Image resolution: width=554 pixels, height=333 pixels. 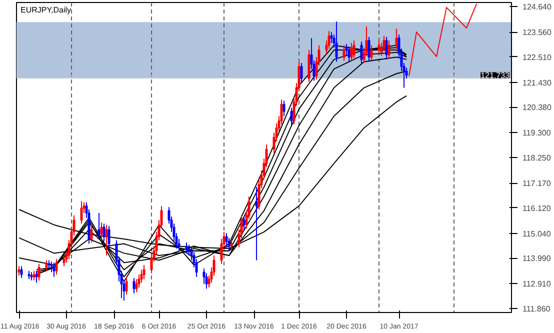 I want to click on ref-line-label: 121.733, so click(x=495, y=75).